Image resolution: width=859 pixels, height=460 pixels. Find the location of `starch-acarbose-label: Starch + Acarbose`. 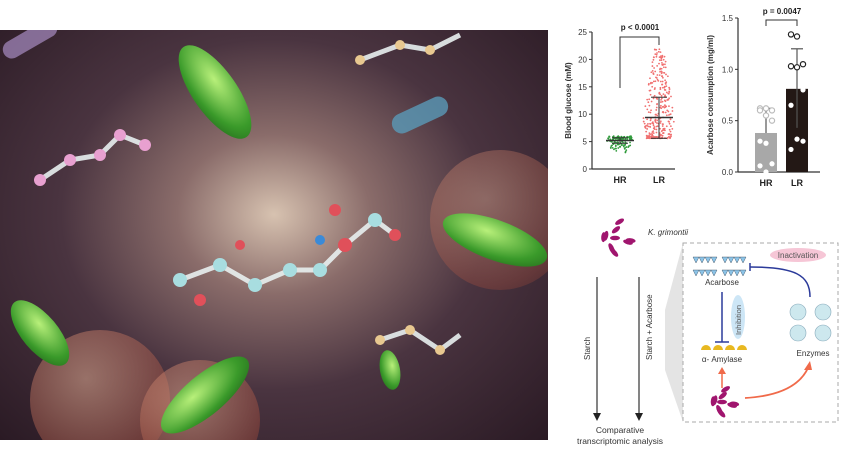

starch-acarbose-label: Starch + Acarbose is located at coordinates (649, 327).